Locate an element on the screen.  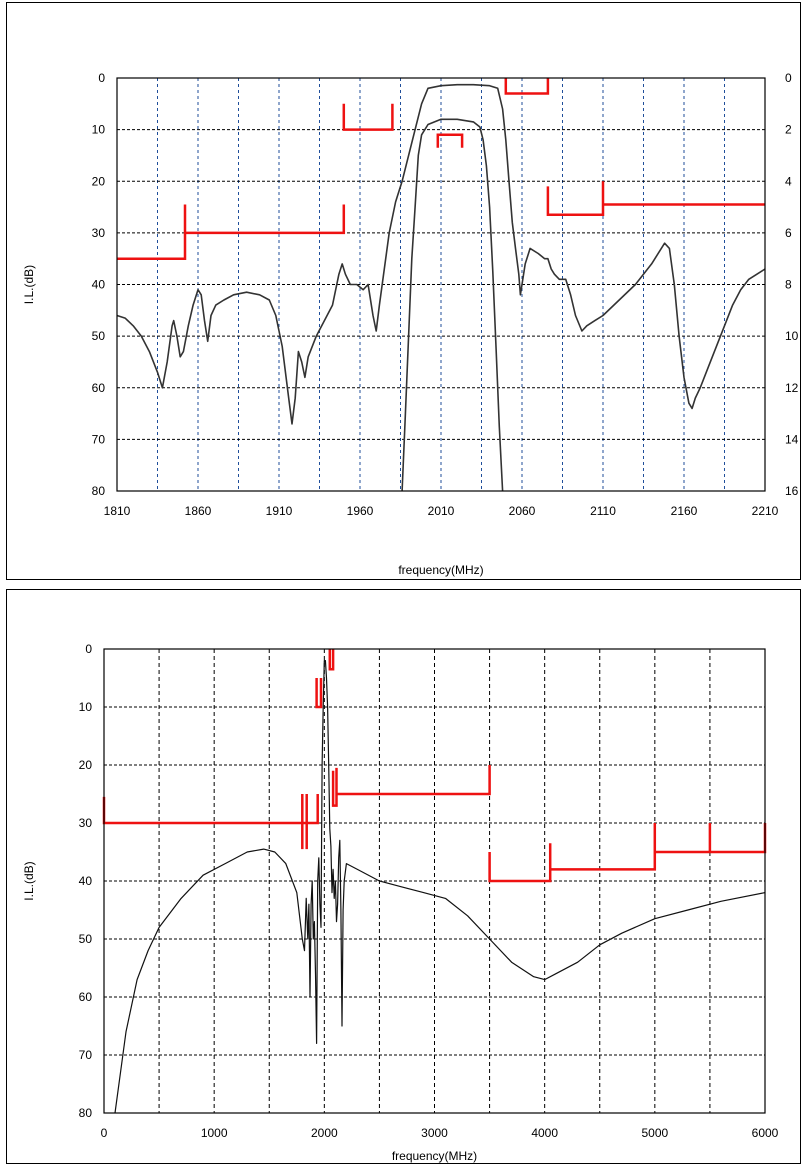
x-tick-label: 1960 is located at coordinates (360, 511).